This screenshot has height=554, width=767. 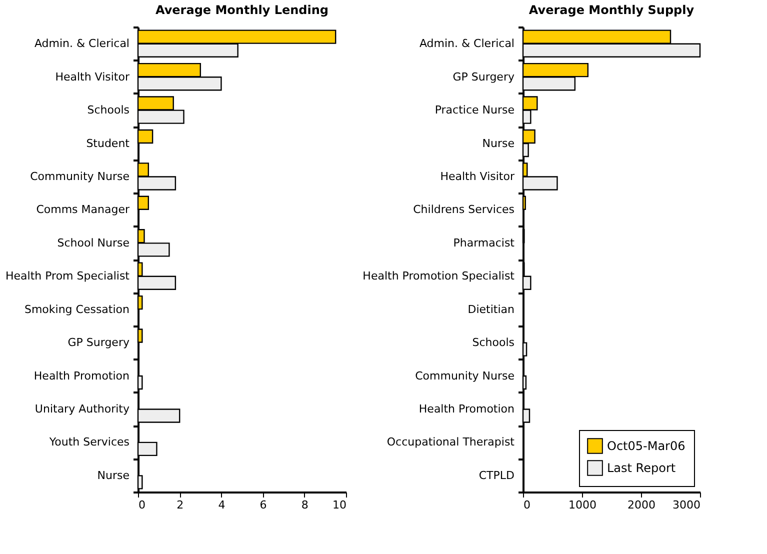 What do you see at coordinates (646, 446) in the screenshot?
I see `legend-label: Oct05-Mar06` at bounding box center [646, 446].